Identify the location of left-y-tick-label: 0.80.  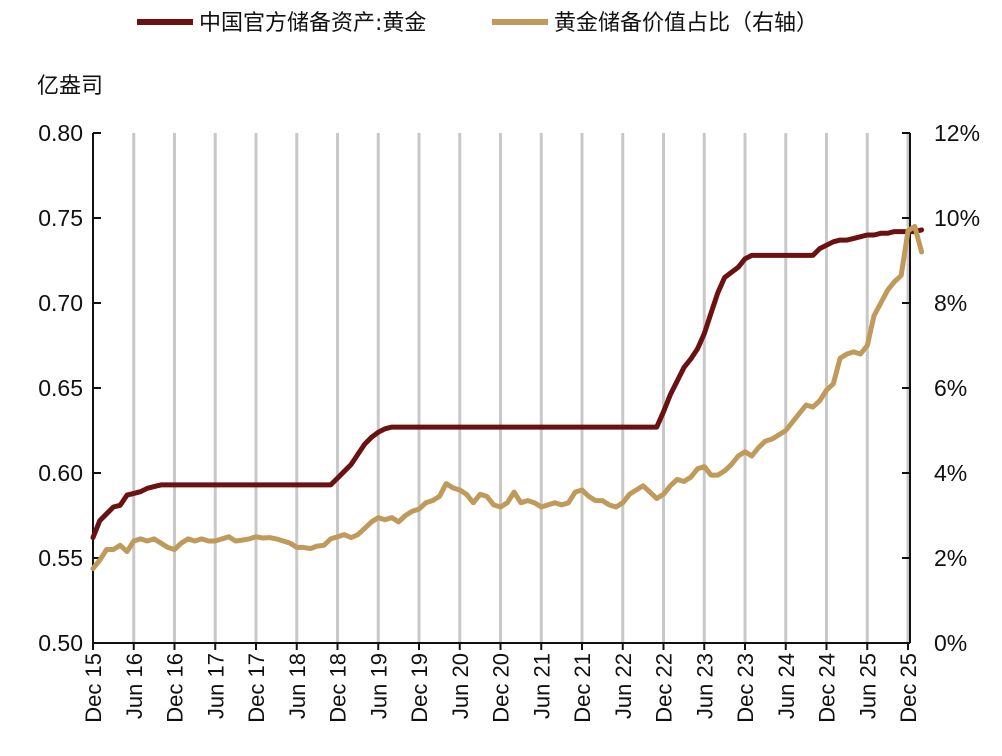
(60, 133).